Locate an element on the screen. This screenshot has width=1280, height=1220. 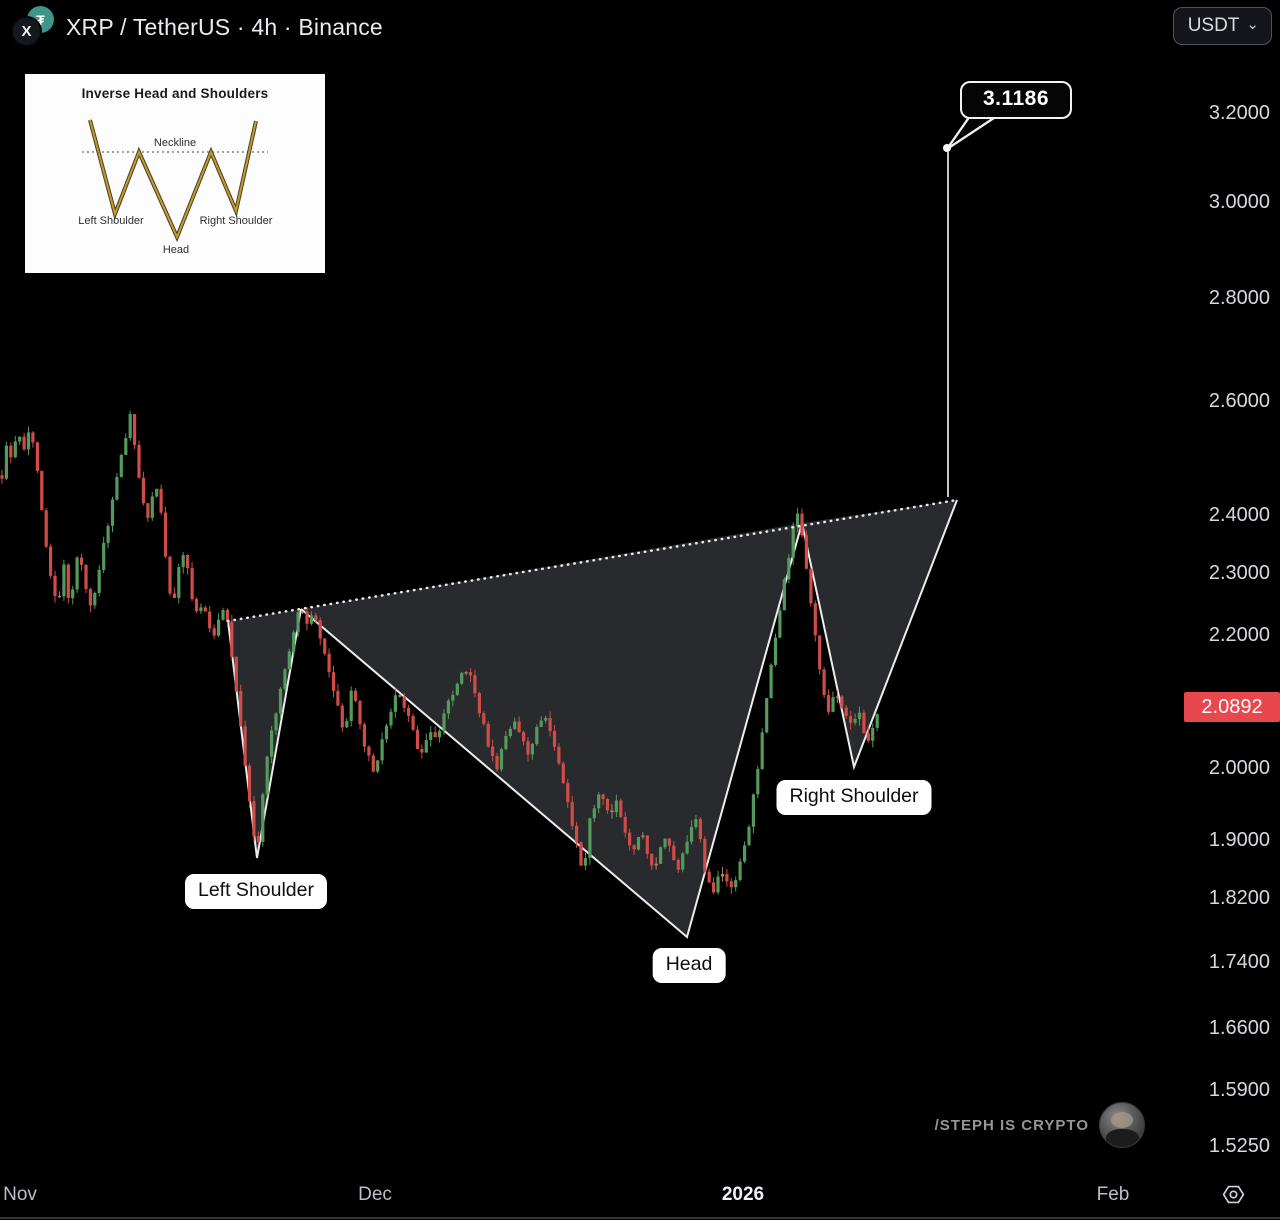
inset-head-label: Head is located at coordinates (176, 250).